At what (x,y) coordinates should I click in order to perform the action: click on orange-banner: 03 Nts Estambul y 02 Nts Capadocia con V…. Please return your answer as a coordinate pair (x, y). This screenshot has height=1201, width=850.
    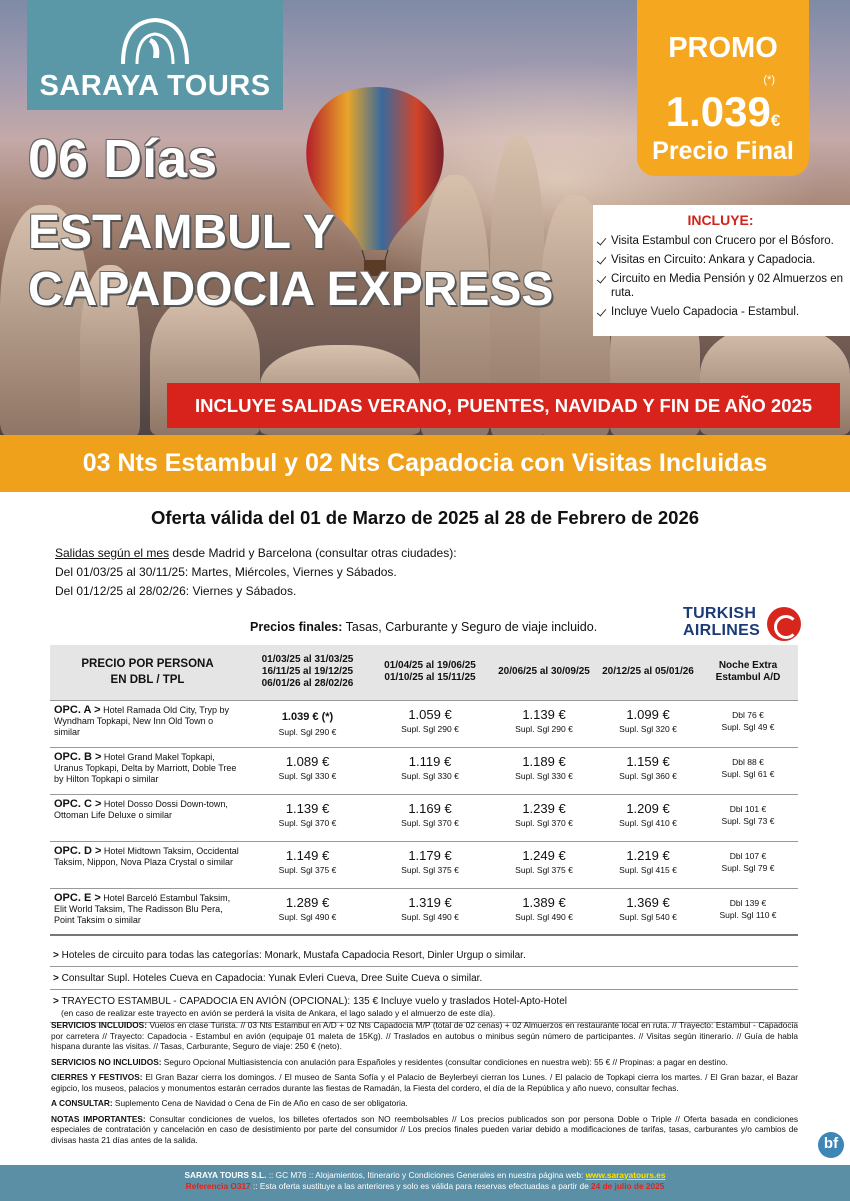
    Looking at the image, I should click on (425, 463).